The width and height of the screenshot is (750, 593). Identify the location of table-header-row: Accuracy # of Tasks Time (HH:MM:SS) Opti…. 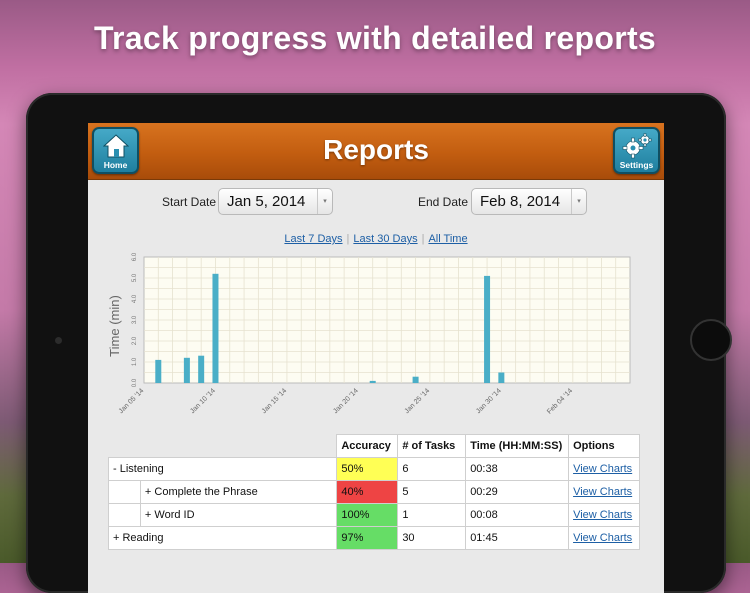
(374, 446).